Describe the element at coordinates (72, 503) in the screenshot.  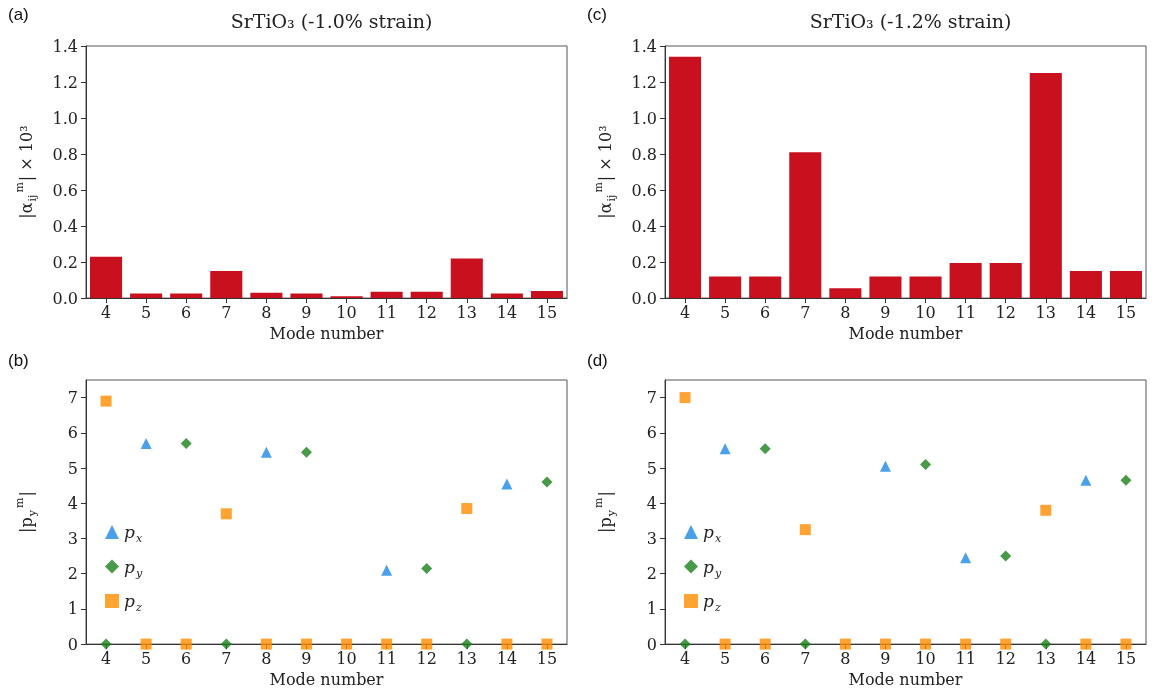
I see `y-tick-label: 4` at that location.